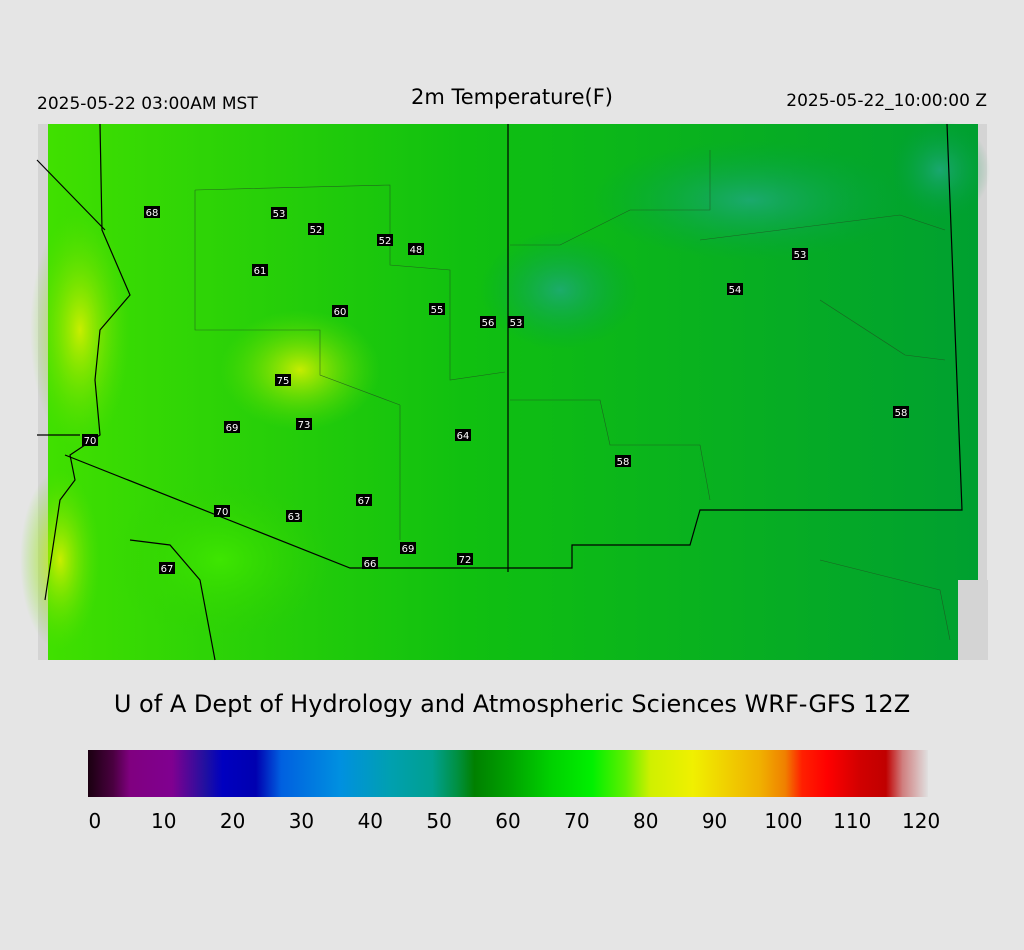 The width and height of the screenshot is (1024, 950). I want to click on station-value: 56, so click(488, 323).